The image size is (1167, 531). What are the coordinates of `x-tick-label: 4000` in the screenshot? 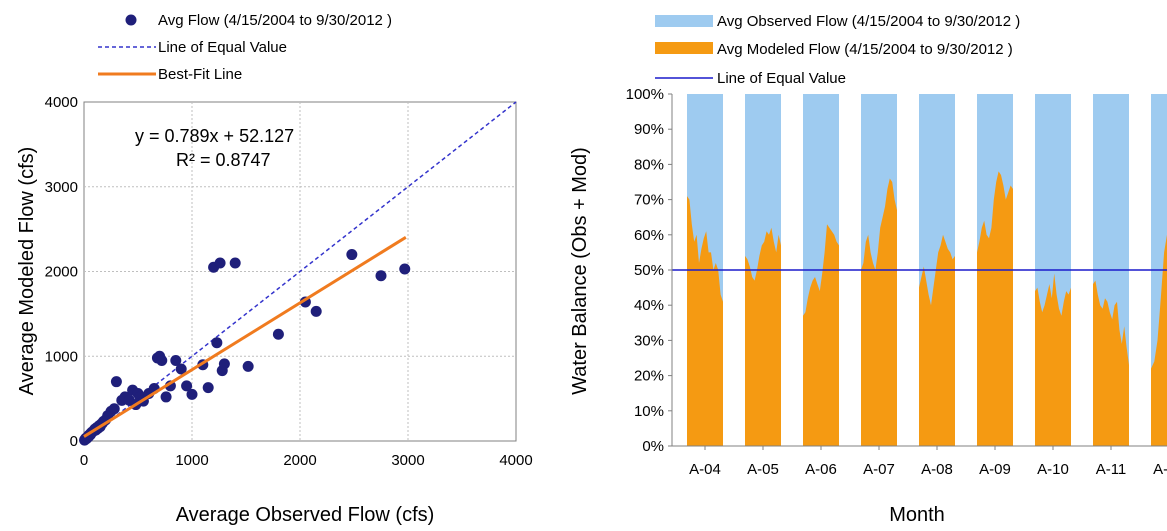 It's located at (515, 460).